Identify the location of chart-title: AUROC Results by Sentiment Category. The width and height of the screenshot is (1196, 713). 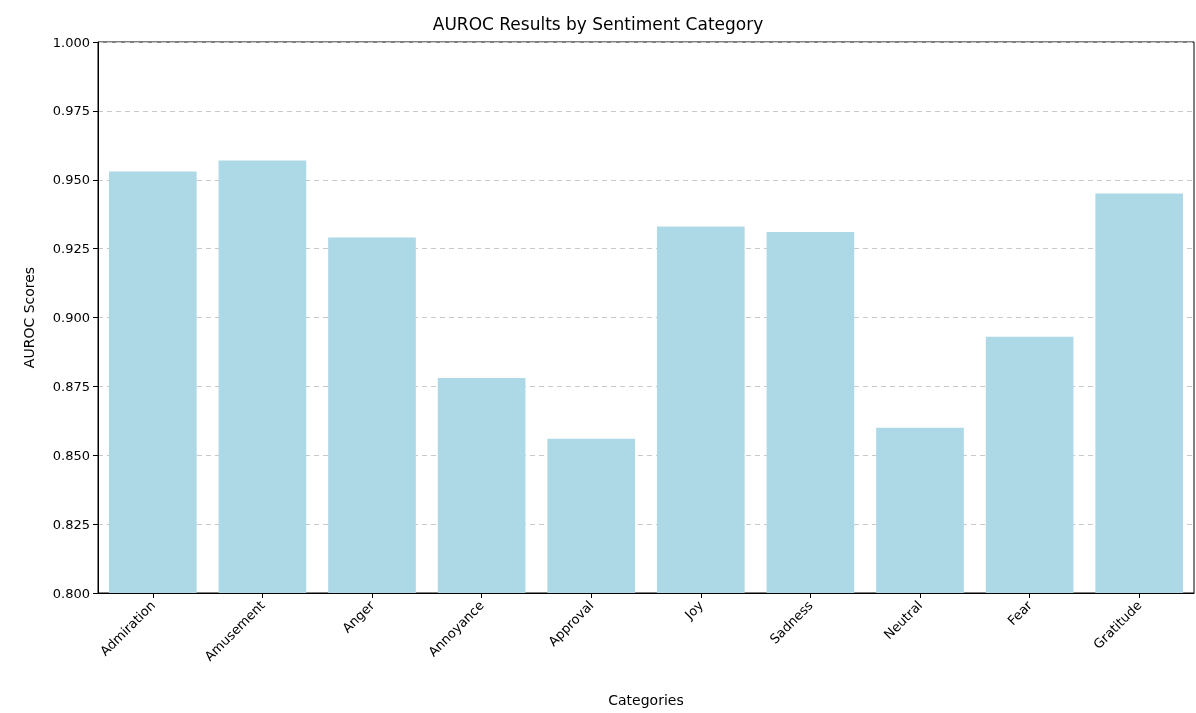
(598, 23).